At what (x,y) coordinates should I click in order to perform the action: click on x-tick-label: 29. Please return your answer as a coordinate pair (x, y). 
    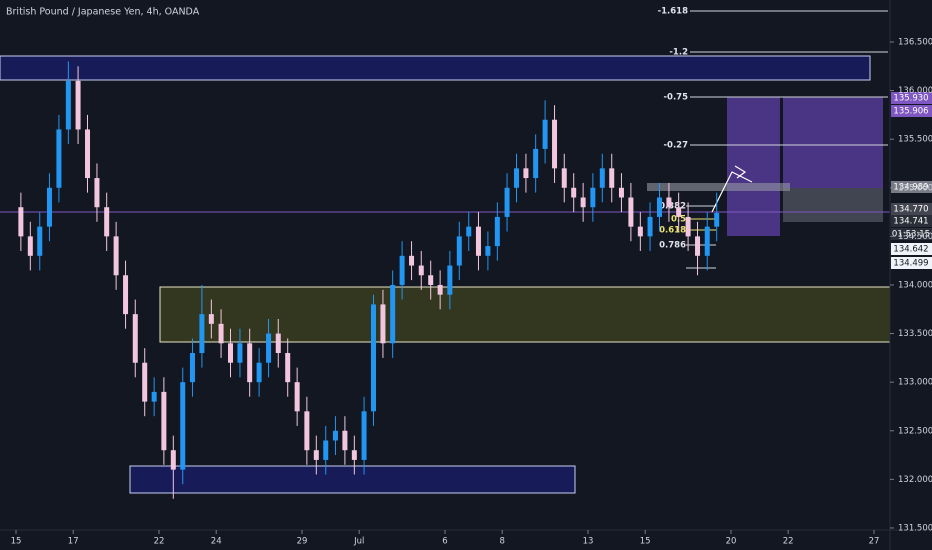
    Looking at the image, I should click on (302, 542).